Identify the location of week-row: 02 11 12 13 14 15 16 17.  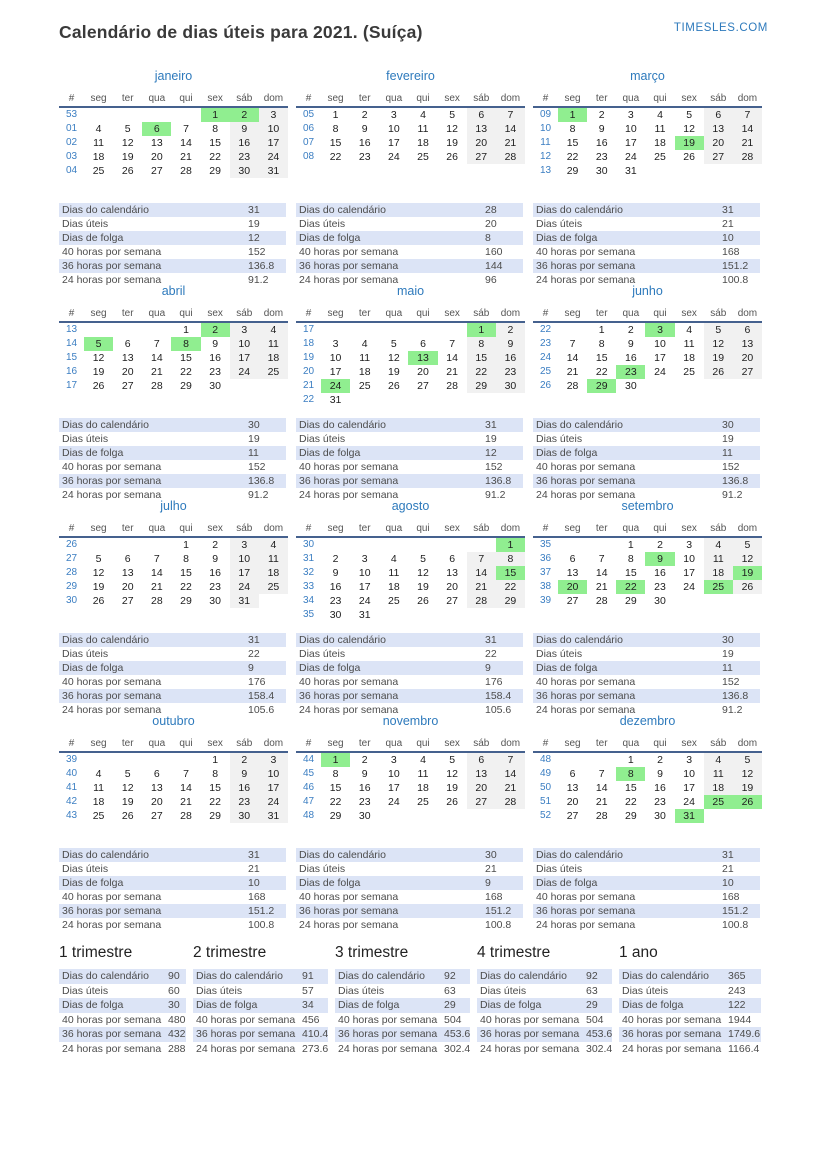
(173, 143).